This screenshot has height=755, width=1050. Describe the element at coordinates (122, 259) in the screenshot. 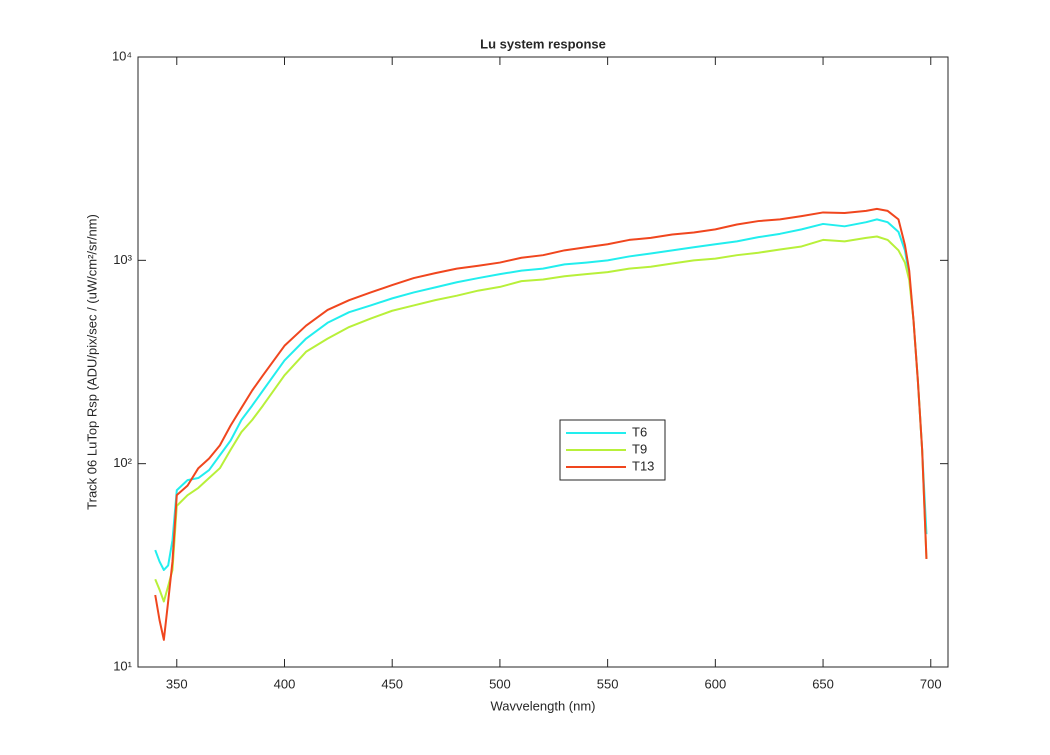

I see `y-tick-label: 10³` at that location.